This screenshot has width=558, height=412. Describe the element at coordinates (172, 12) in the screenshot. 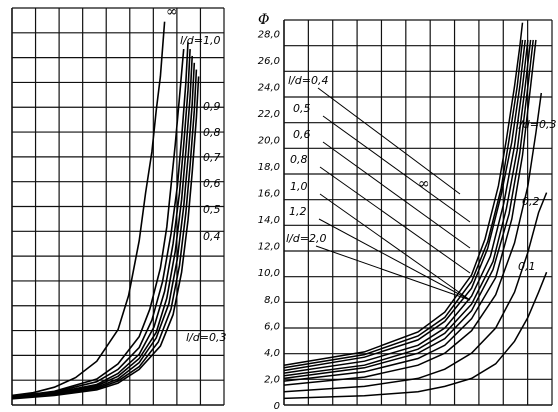

I see `infinity-label-left: ∞` at that location.